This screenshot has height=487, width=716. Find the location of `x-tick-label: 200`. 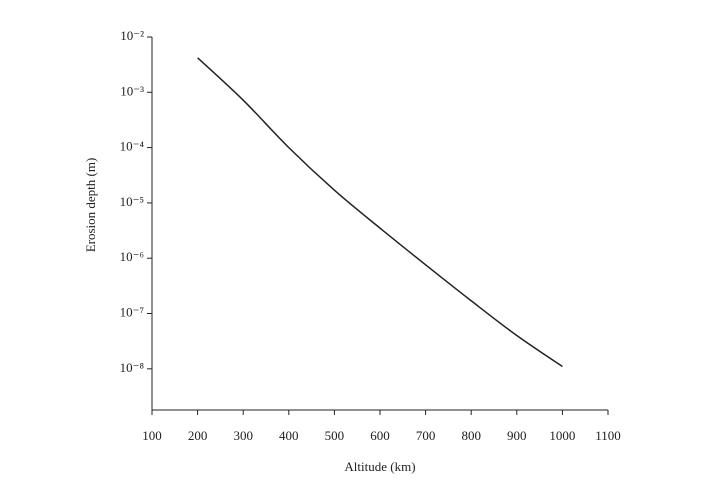

x-tick-label: 200 is located at coordinates (198, 435).